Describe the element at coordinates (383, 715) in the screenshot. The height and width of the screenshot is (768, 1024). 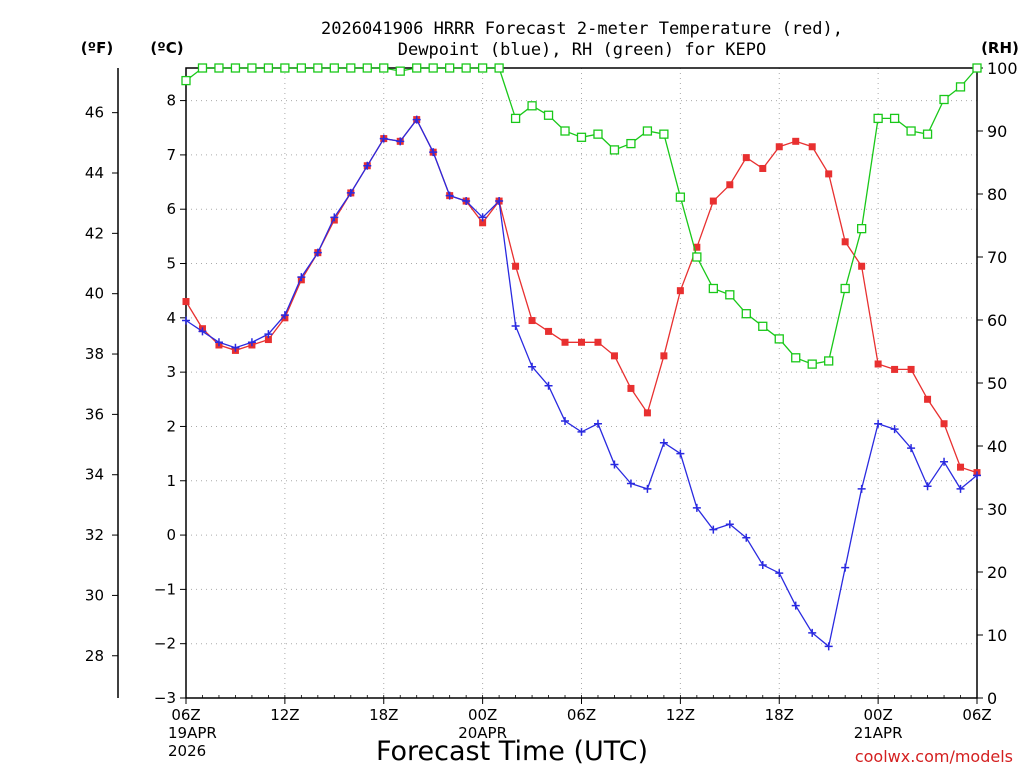
I see `x-tick-label: 18Z` at that location.